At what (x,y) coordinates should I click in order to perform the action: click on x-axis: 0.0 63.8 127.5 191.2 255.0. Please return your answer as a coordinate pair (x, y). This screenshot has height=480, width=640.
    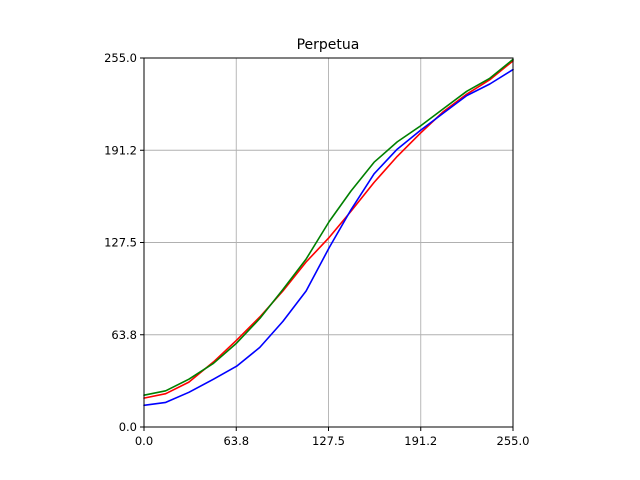
    Looking at the image, I should click on (332, 437).